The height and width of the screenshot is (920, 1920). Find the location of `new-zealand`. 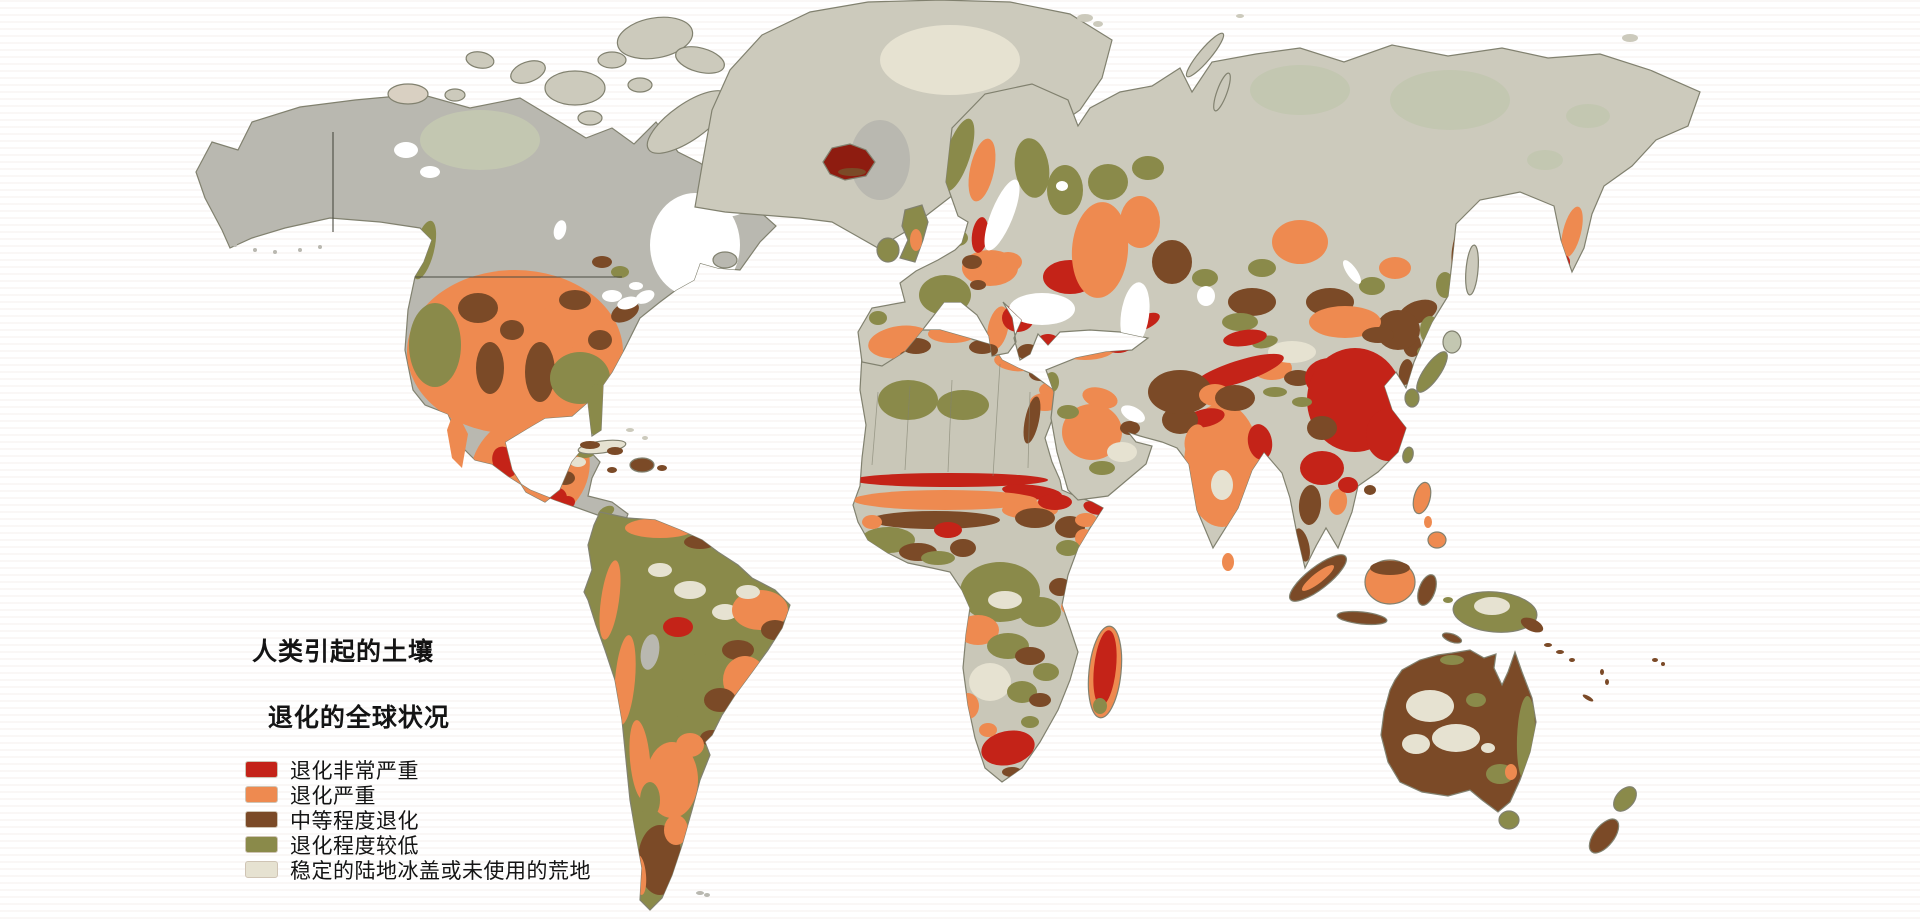

new-zealand is located at coordinates (1612, 820).